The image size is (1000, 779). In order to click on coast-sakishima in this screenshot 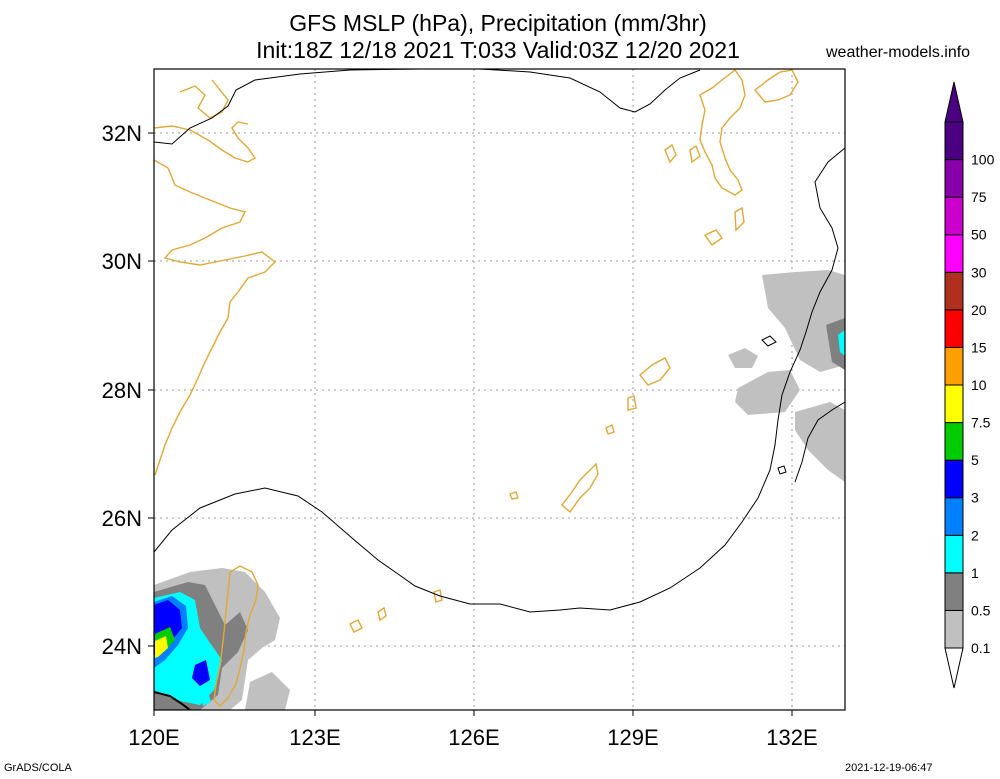, I will do `click(396, 611)`.